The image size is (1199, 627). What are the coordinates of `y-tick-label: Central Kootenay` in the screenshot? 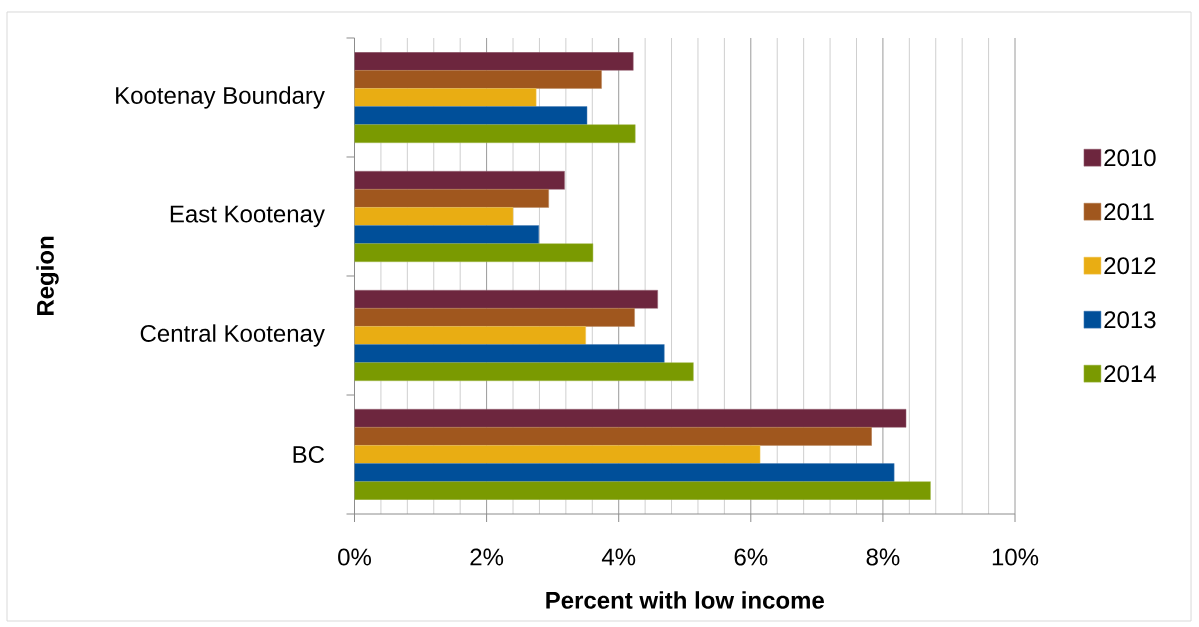 It's located at (232, 335).